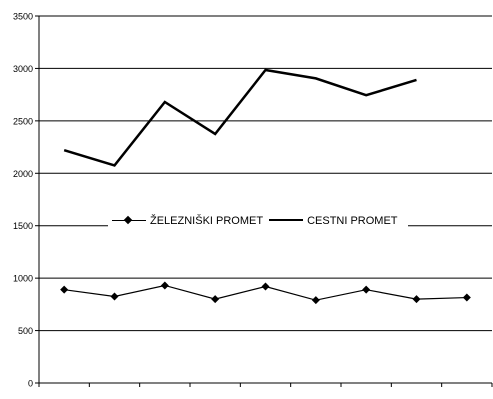  Describe the element at coordinates (23, 174) in the screenshot. I see `y-tick-label-2000: 2000` at that location.